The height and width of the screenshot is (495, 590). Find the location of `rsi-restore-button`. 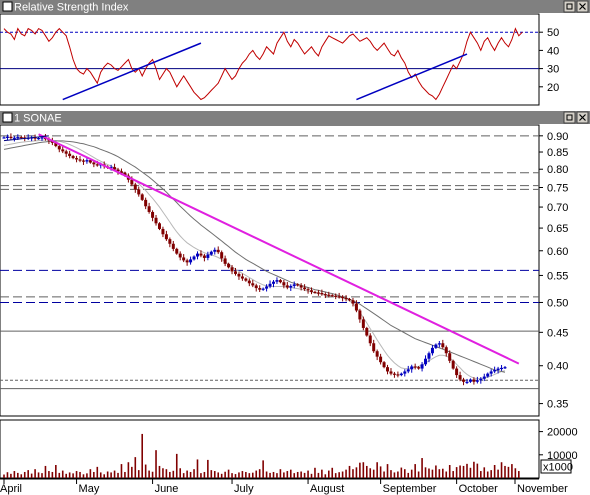

rsi-restore-button is located at coordinates (569, 6).